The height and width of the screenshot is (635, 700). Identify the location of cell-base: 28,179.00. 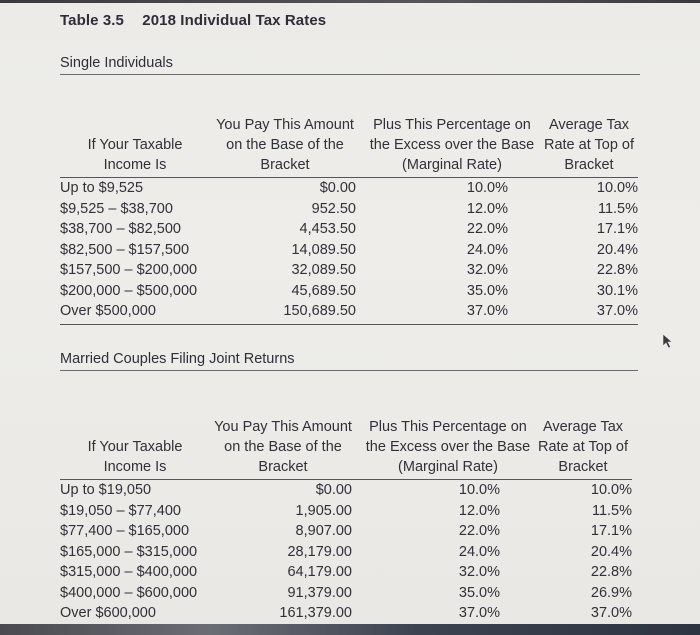
(319, 551).